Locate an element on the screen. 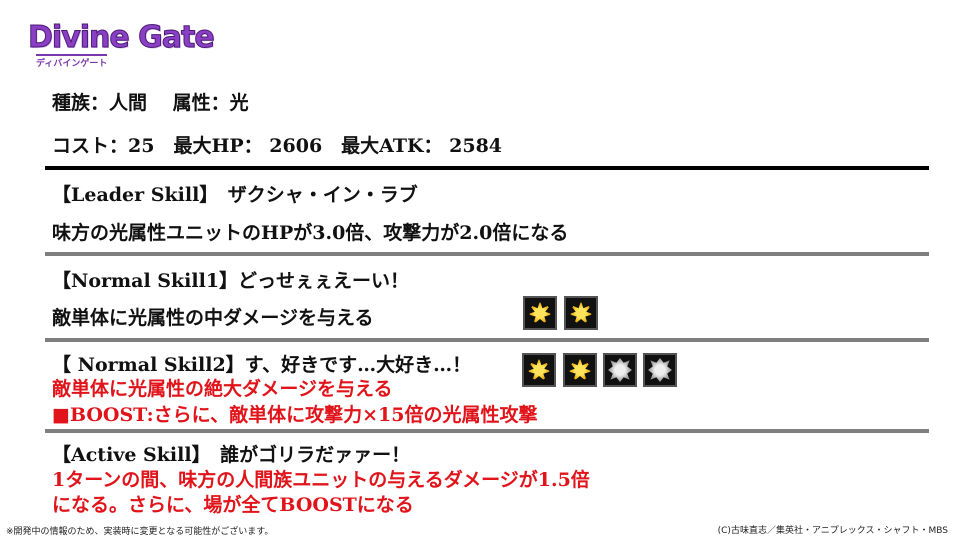  normal-skill1-desc: 敵単体に光属性の中ダメージを与える is located at coordinates (213, 318).